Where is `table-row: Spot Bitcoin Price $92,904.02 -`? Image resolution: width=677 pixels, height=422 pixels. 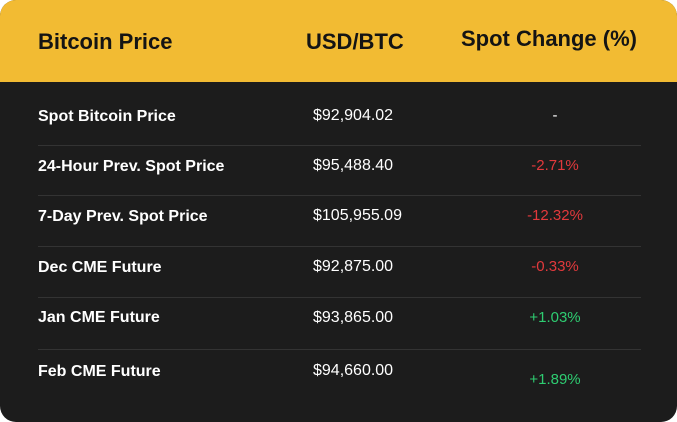
table-row: Spot Bitcoin Price $92,904.02 - is located at coordinates (338, 119).